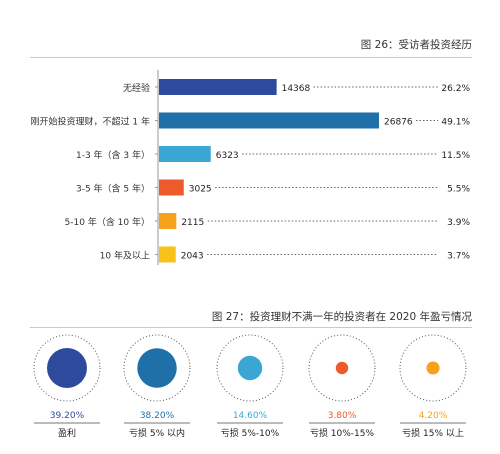 The width and height of the screenshot is (500, 454). I want to click on bar-value-label: 6323, so click(227, 156).